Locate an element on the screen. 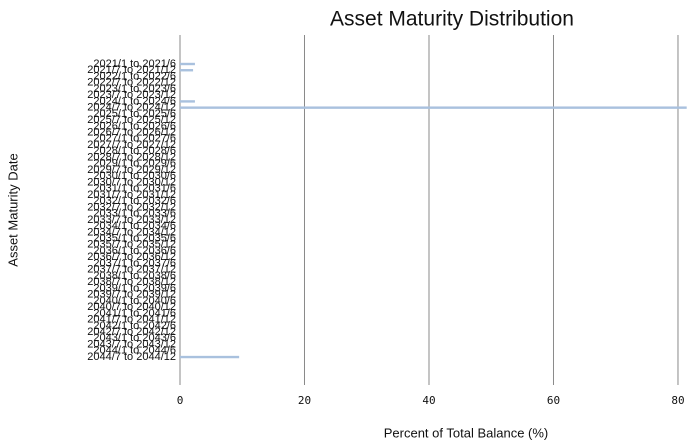 The height and width of the screenshot is (441, 687). y-tick-label: 2039/1 to 2039/6 is located at coordinates (134, 288).